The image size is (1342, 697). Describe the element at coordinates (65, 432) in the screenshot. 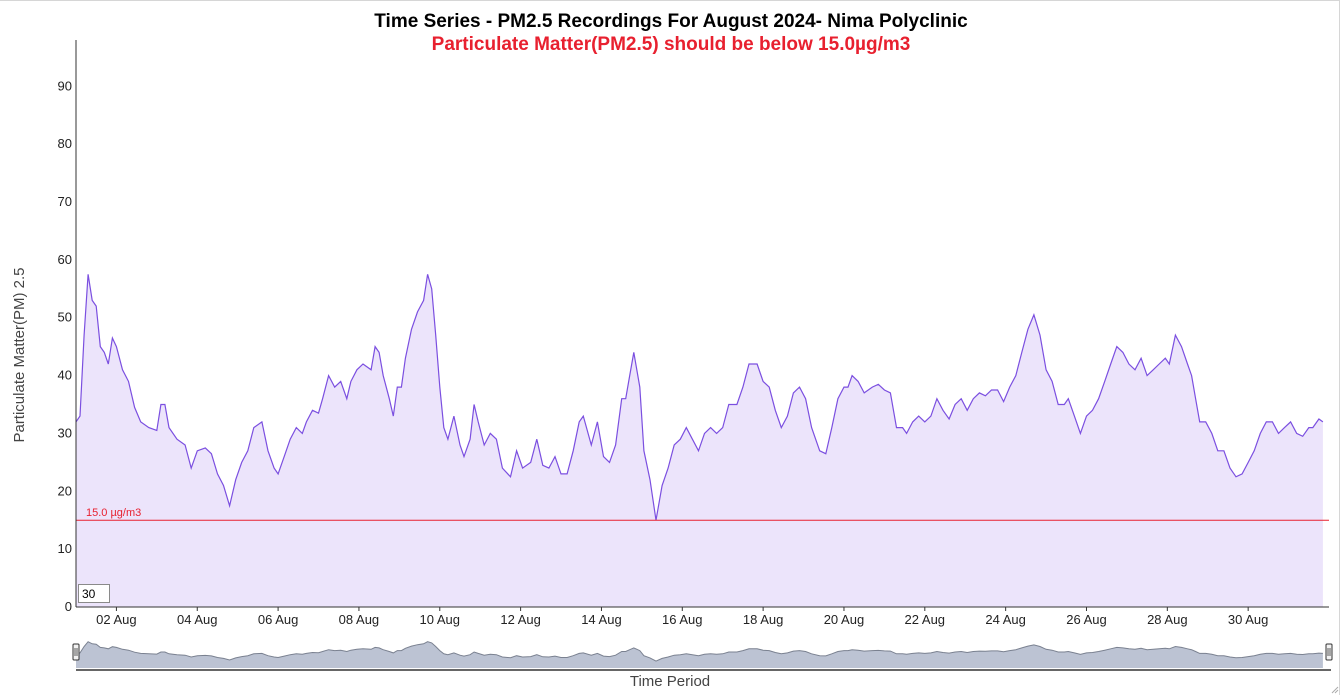

I see `y-tick-label: 30` at that location.